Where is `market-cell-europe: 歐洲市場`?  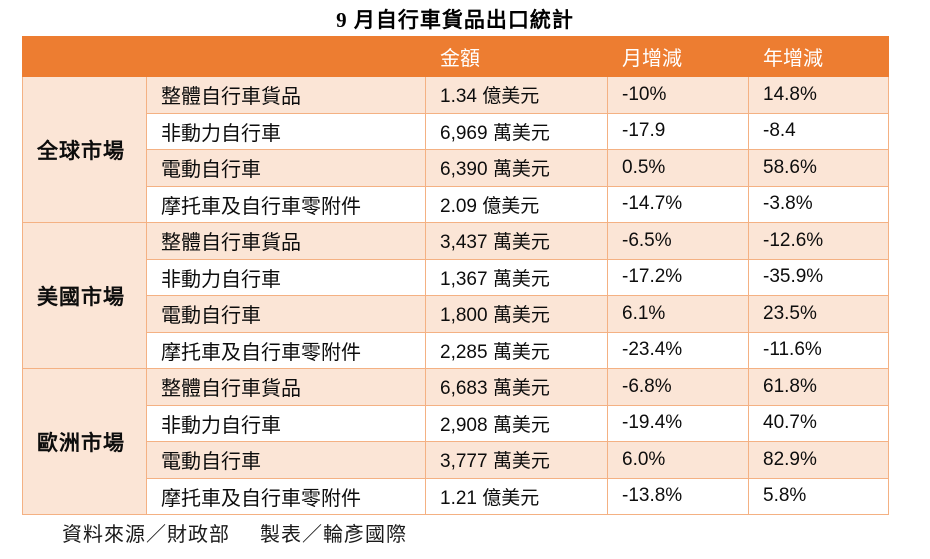 market-cell-europe: 歐洲市場 is located at coordinates (84, 441).